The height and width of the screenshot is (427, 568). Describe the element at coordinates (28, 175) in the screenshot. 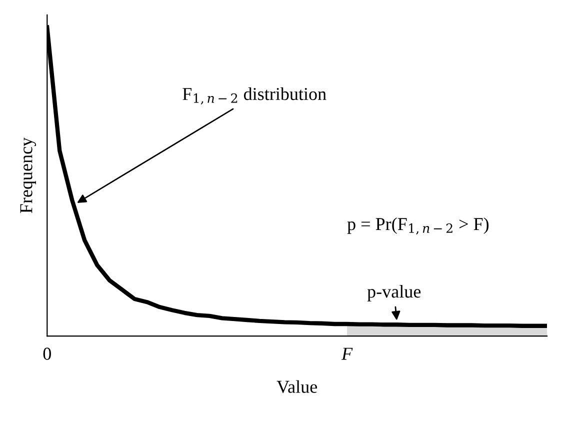

I see `y-axis-title: Frequency` at that location.